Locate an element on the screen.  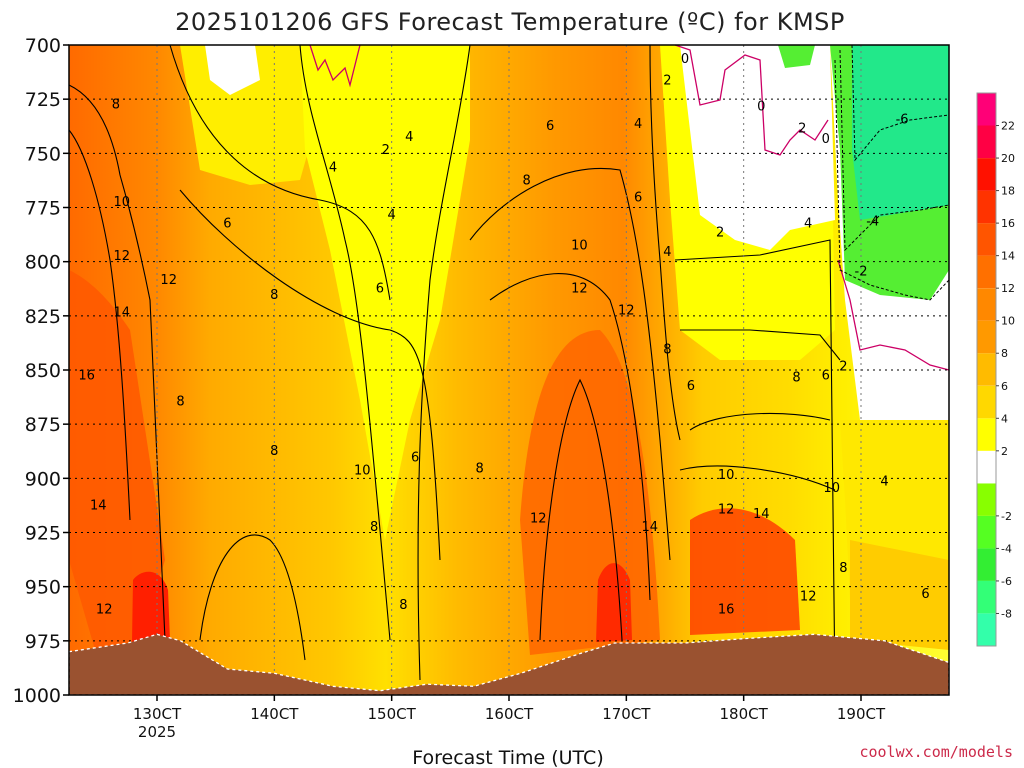
warm-core-left is located at coordinates (117, 460).